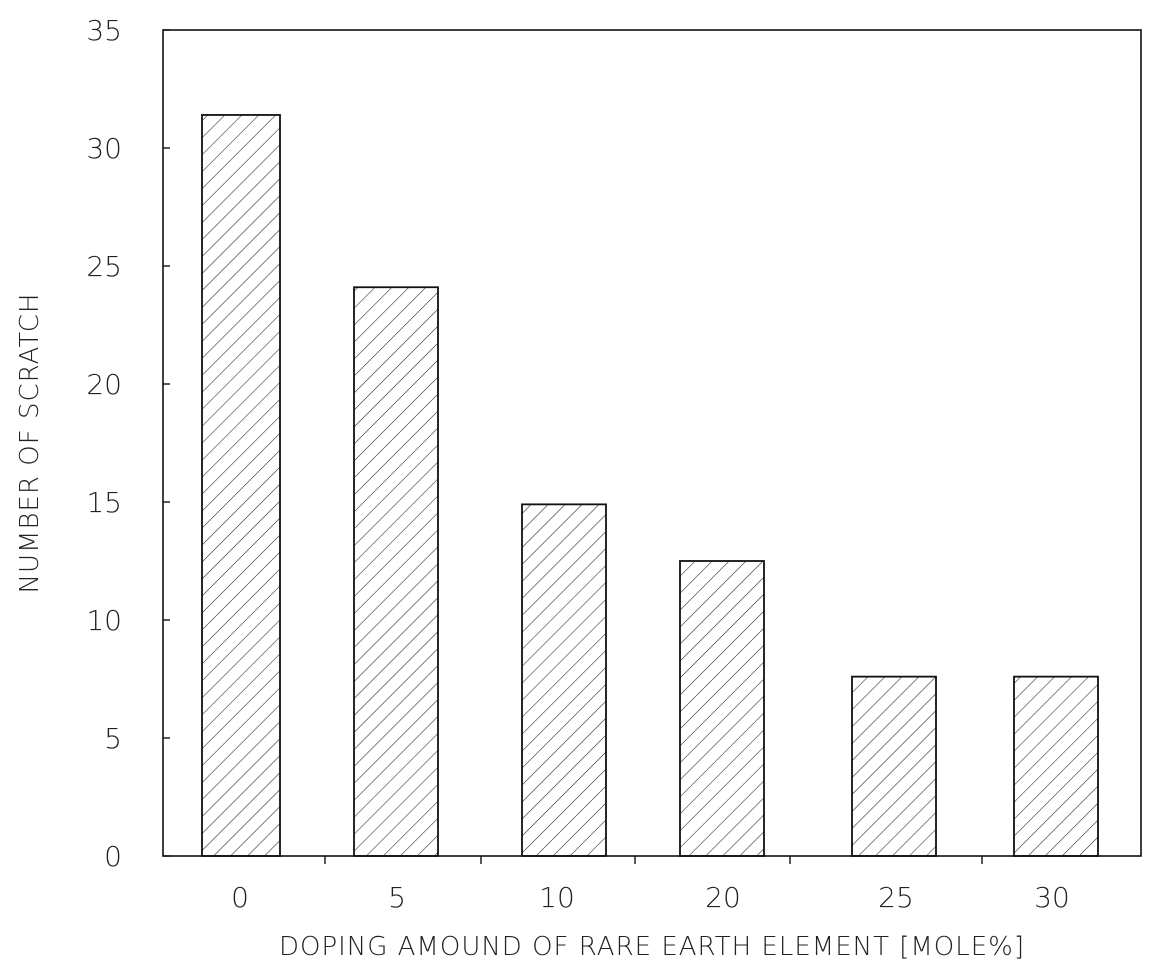  Describe the element at coordinates (104, 148) in the screenshot. I see `y-tick-label-30: 30` at that location.